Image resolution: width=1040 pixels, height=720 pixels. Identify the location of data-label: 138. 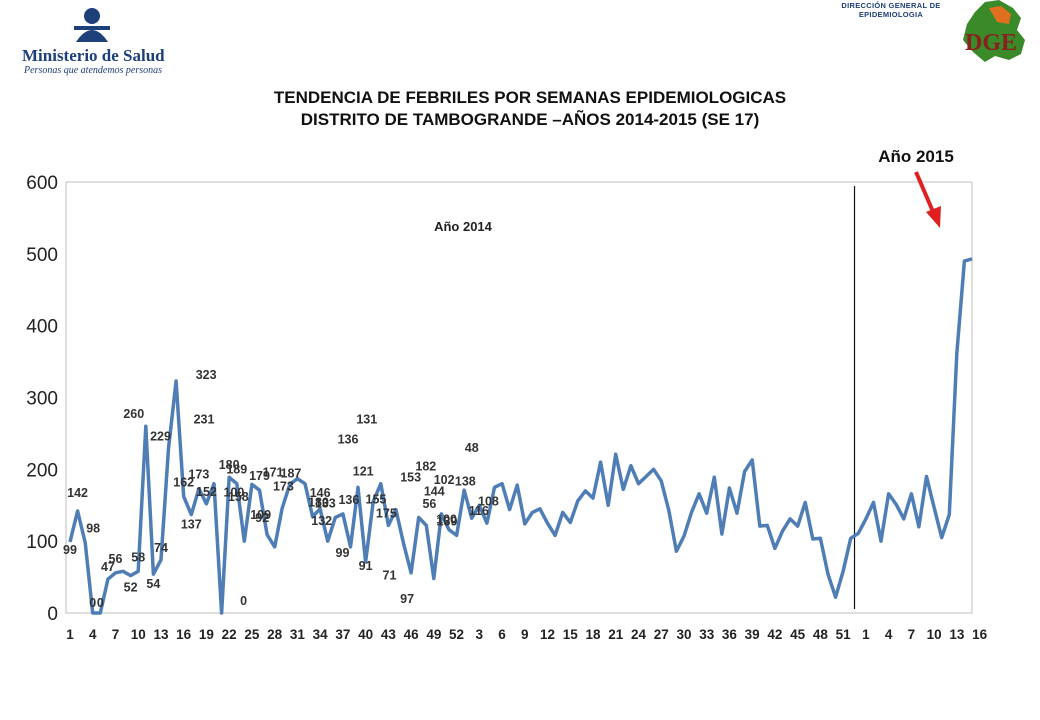
(465, 481).